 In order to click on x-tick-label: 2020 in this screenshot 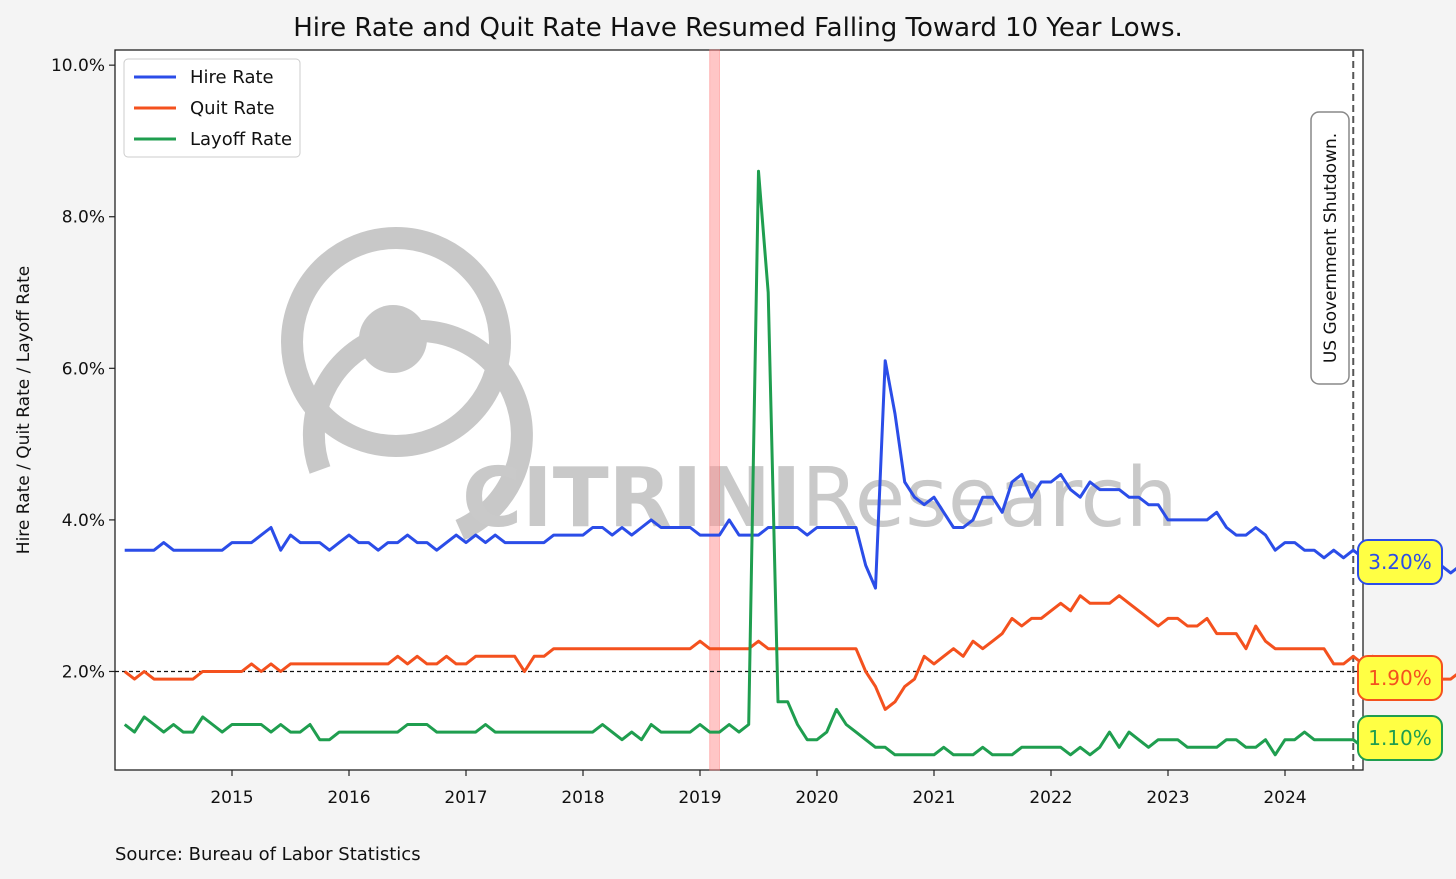, I will do `click(816, 798)`.